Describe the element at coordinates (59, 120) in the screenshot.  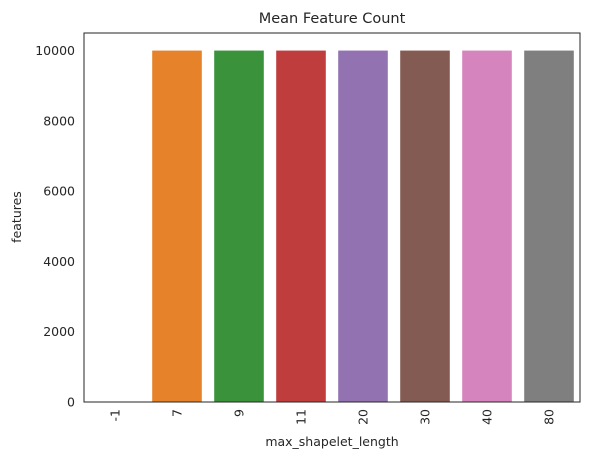
I see `y-tick-label-8000: 8000` at that location.